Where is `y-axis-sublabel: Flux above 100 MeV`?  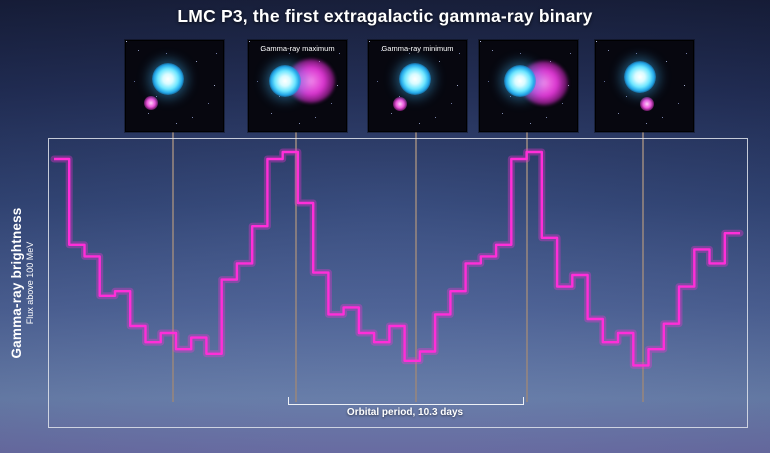
y-axis-sublabel: Flux above 100 MeV is located at coordinates (30, 283).